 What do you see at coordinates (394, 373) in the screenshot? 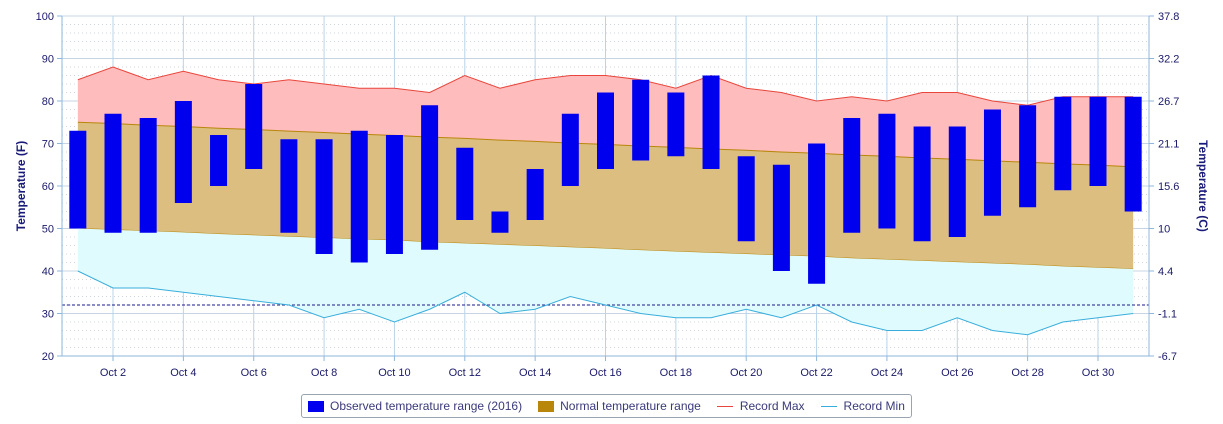
I see `x-tick-label: Oct 10` at bounding box center [394, 373].